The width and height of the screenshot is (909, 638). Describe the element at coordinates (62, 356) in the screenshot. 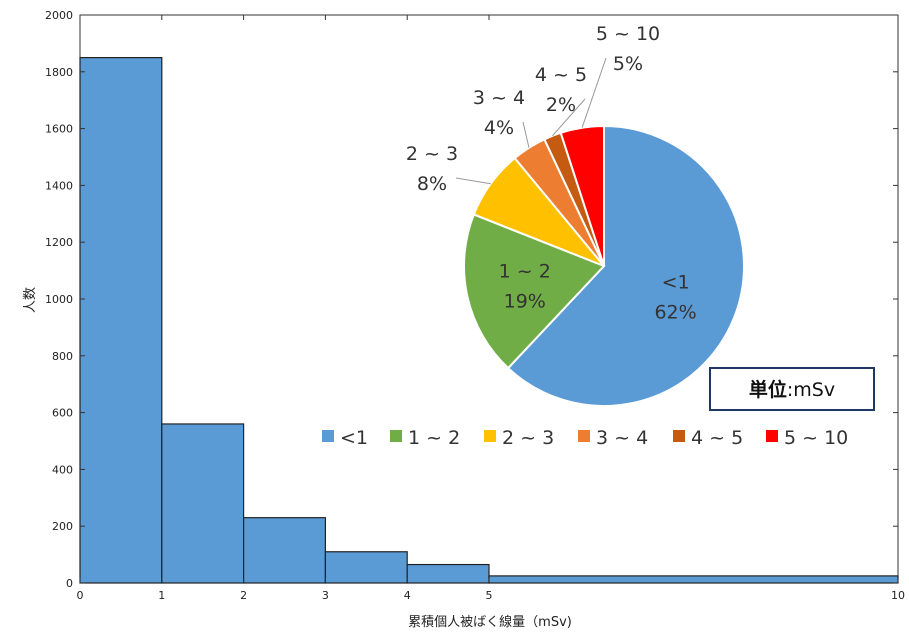

I see `y-tick-label: 800` at that location.